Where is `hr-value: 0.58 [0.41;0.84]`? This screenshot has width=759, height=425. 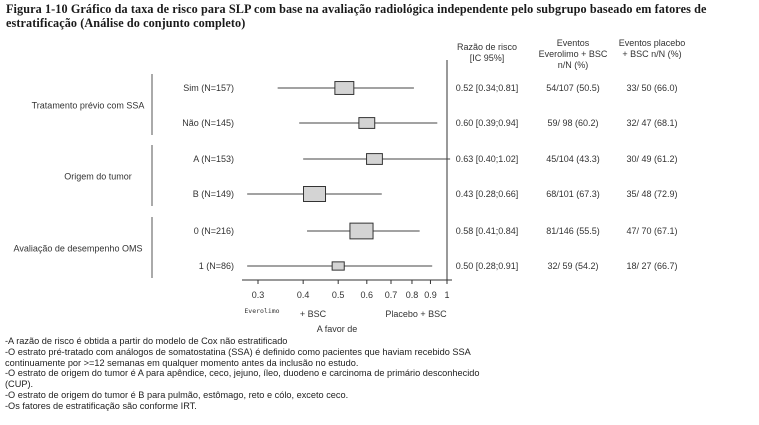
hr-value: 0.58 [0.41;0.84] is located at coordinates (487, 231).